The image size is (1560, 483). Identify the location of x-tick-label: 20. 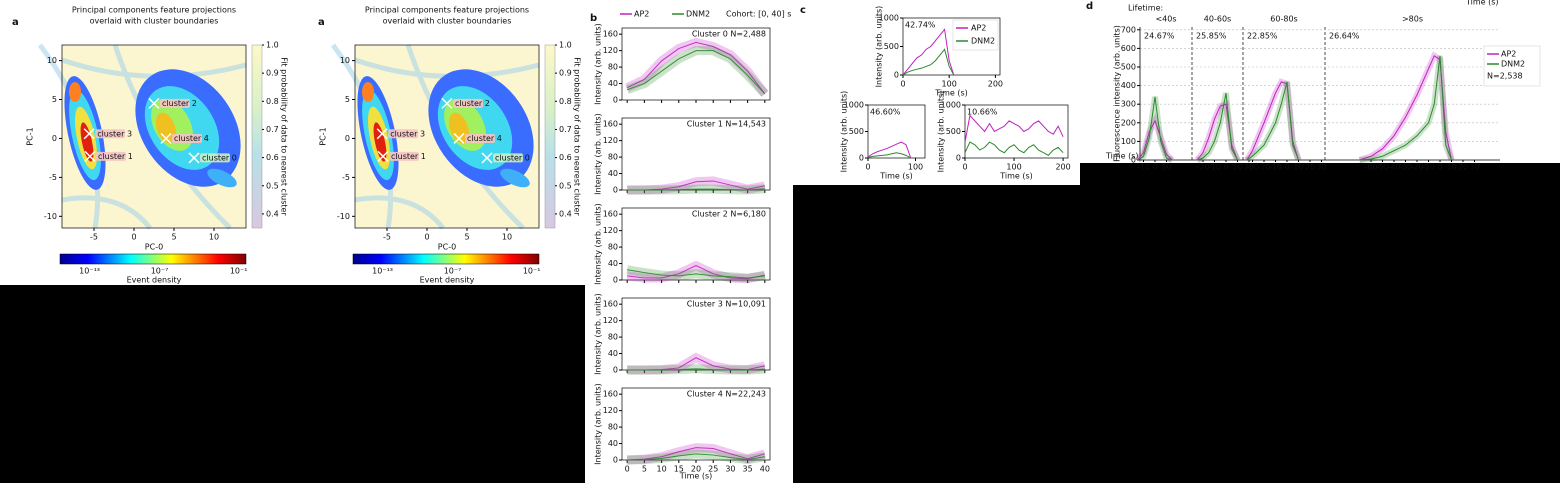
(696, 469).